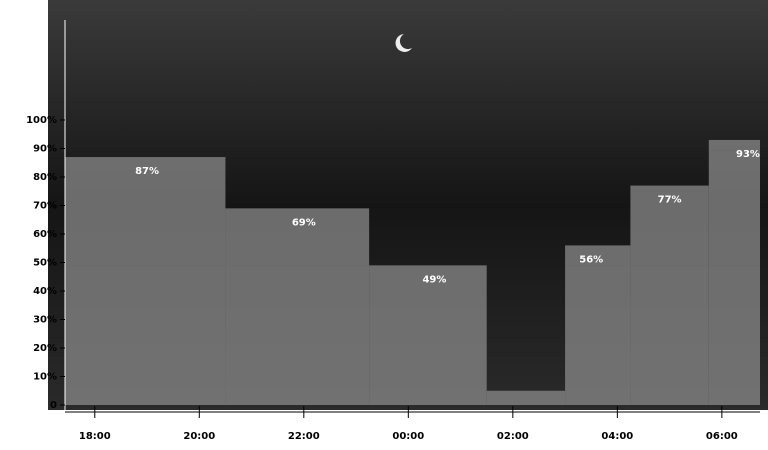  Describe the element at coordinates (434, 279) in the screenshot. I see `value-label: 49%` at that location.